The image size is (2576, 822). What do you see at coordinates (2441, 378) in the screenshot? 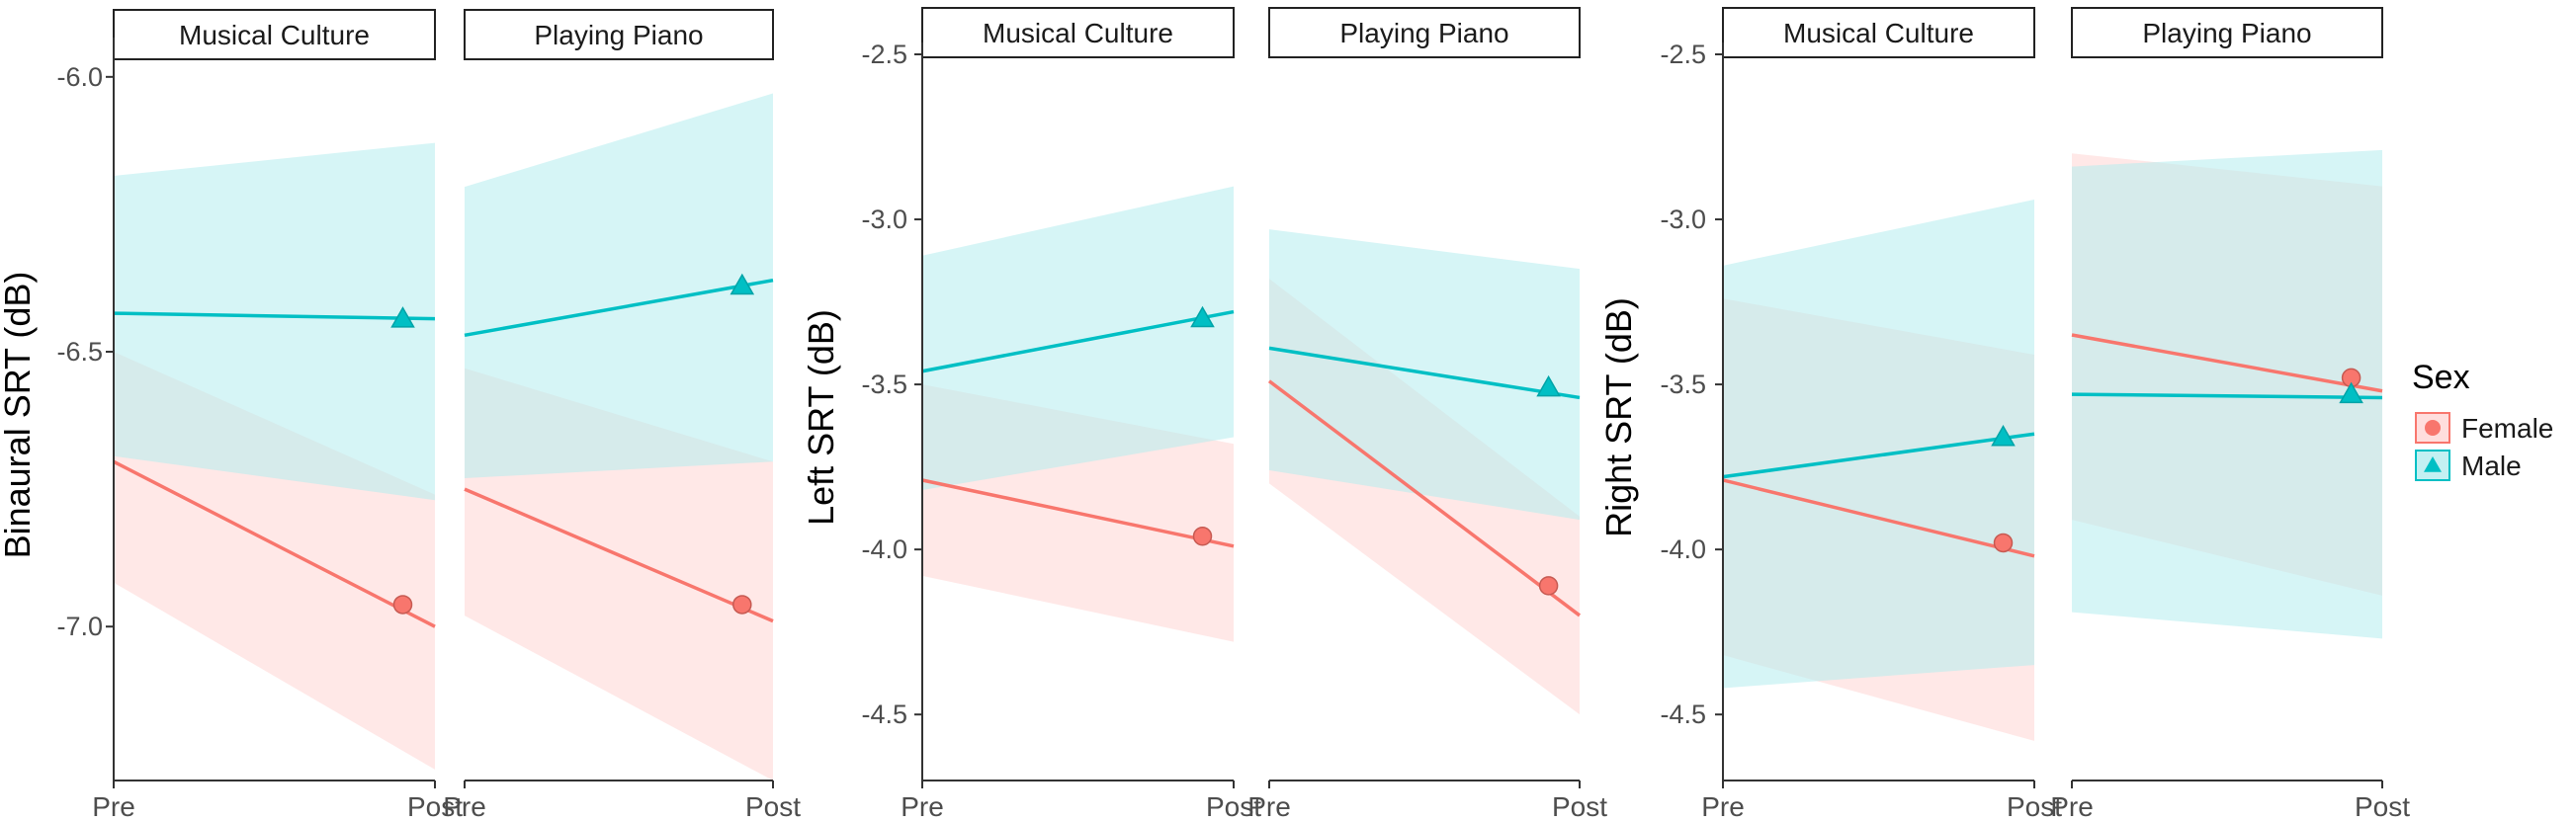
I see `legend-title: Sex` at bounding box center [2441, 378].